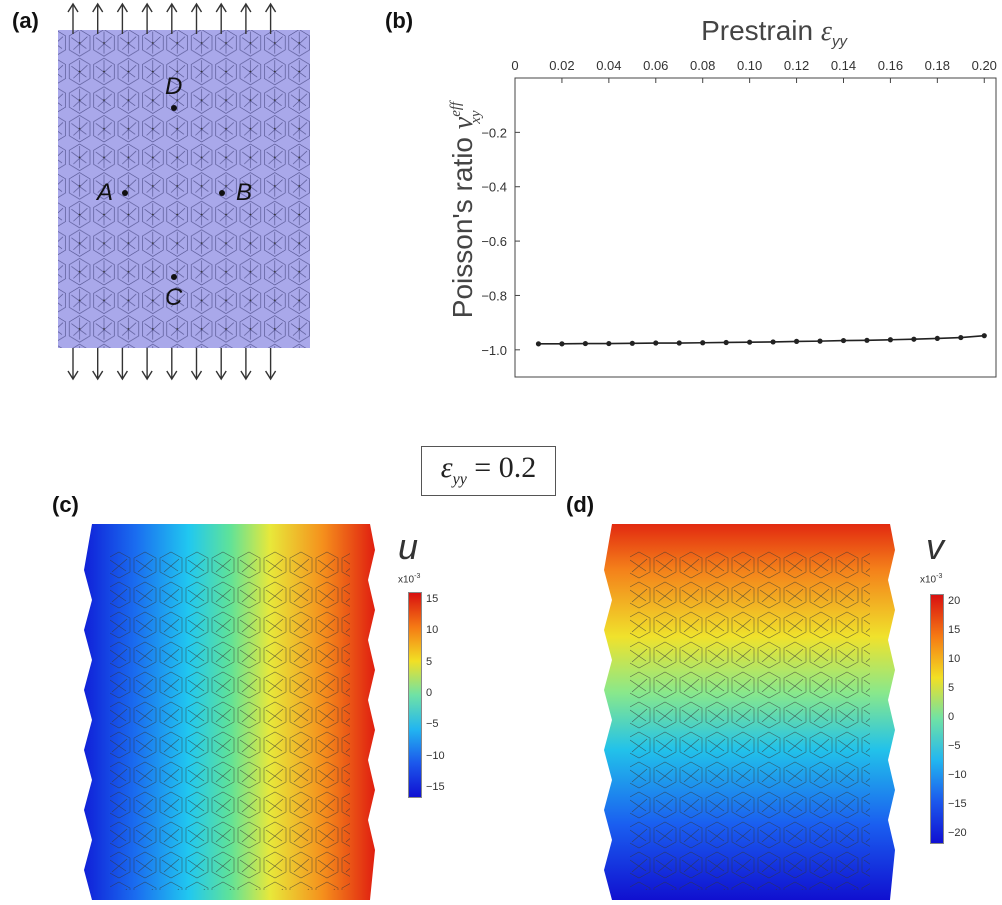 This screenshot has height=905, width=1002. I want to click on point-b-dot, so click(222, 193).